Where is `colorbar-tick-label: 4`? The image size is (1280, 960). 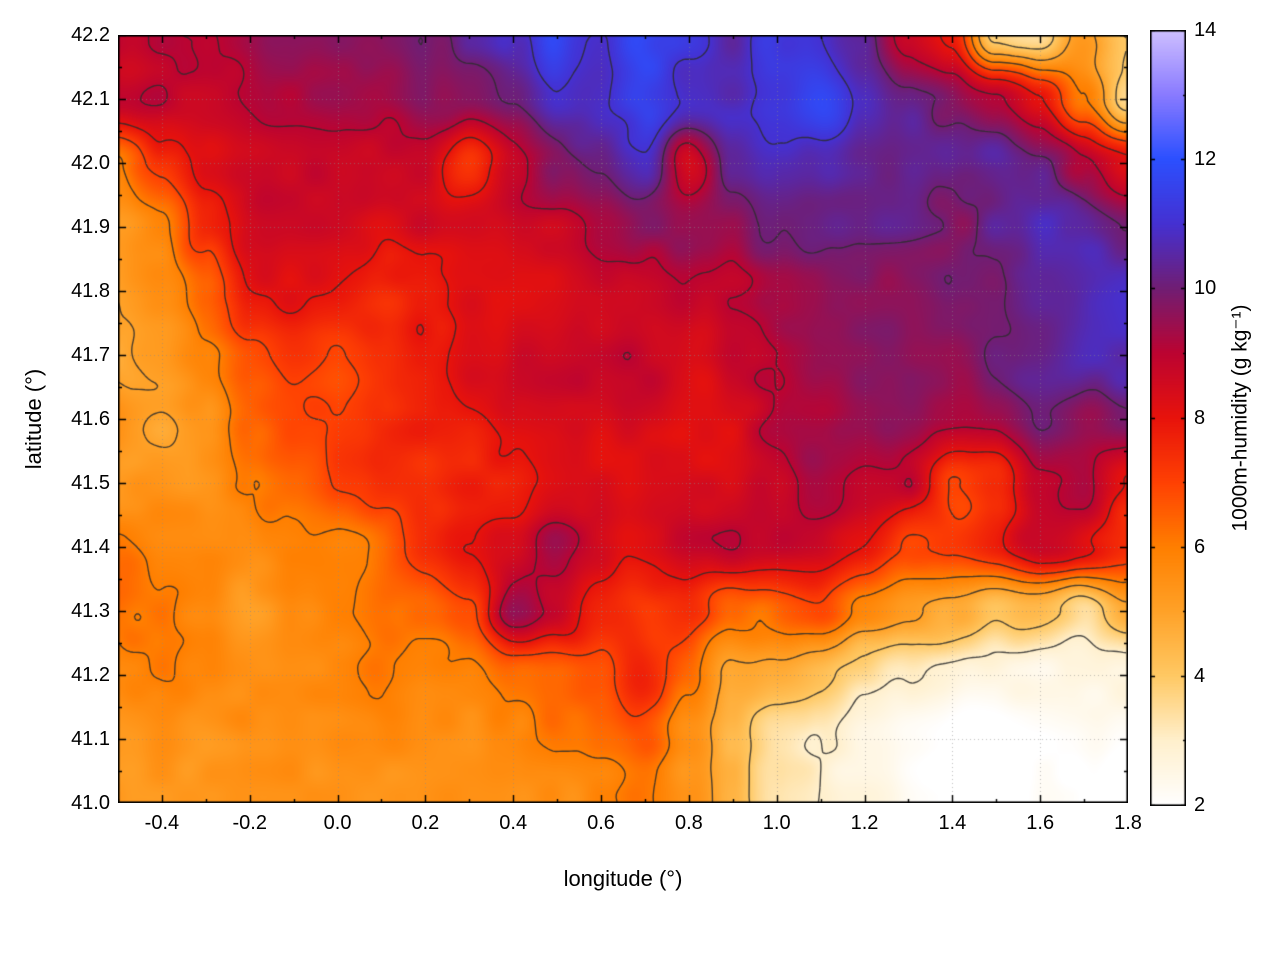 colorbar-tick-label: 4 is located at coordinates (1200, 675).